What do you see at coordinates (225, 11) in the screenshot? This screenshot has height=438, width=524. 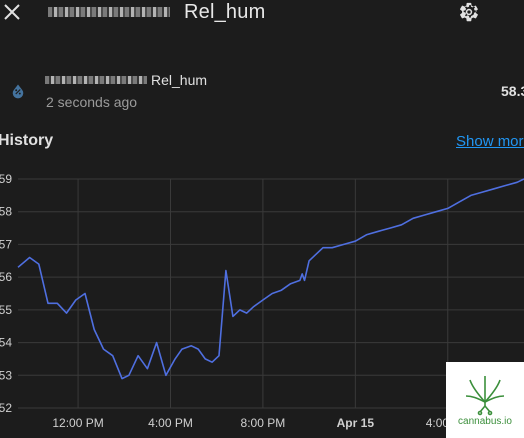 I see `dialog-title-text: Rel_hum` at bounding box center [225, 11].